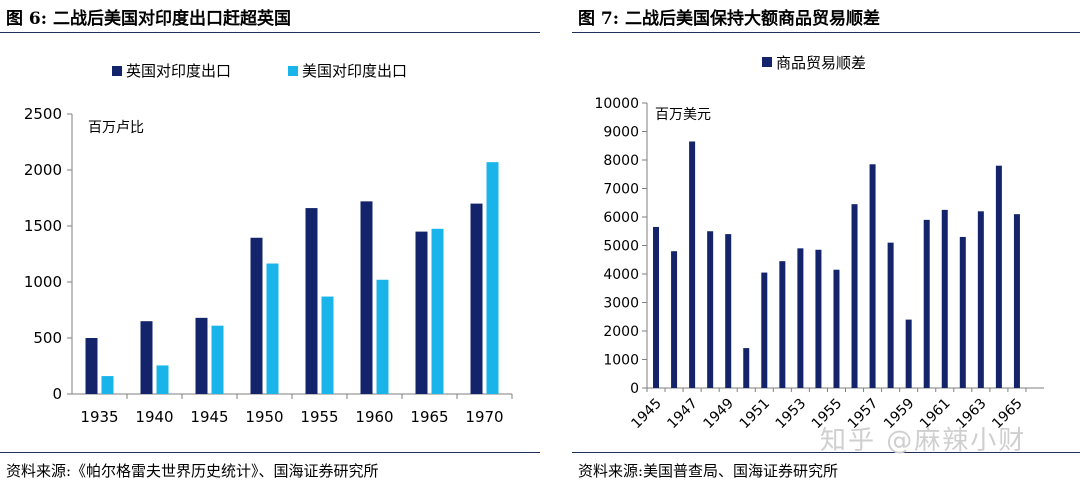 The image size is (1080, 486). I want to click on x-tick-label: 1965, so click(429, 417).